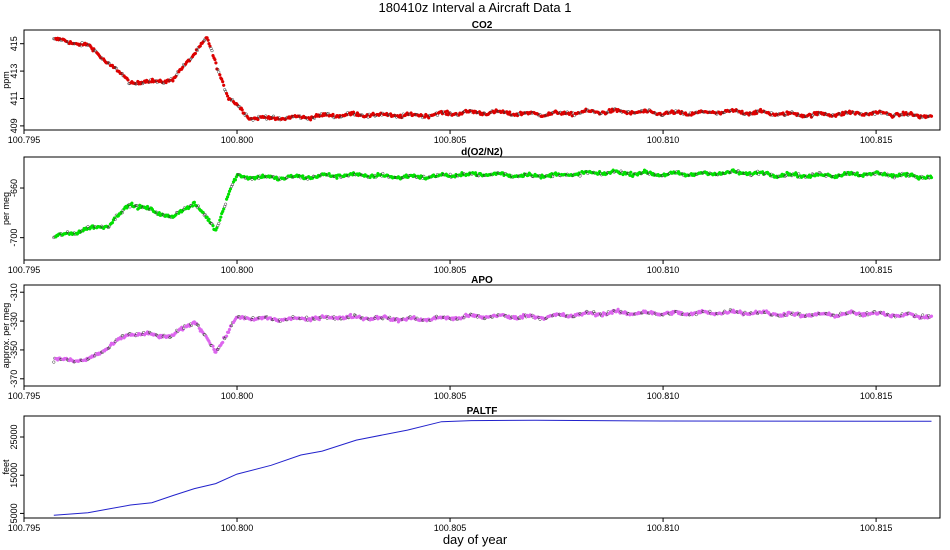 This screenshot has height=550, width=950. What do you see at coordinates (482, 25) in the screenshot?
I see `panel-title: CO2` at bounding box center [482, 25].